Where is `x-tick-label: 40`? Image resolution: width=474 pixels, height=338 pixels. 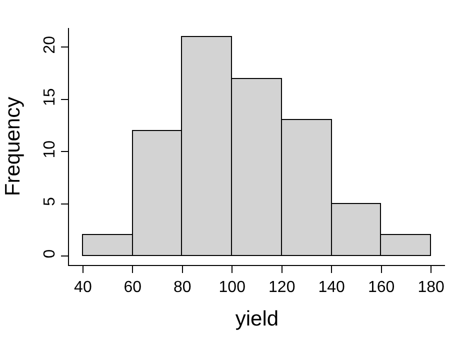 x-tick-label: 40 is located at coordinates (83, 287).